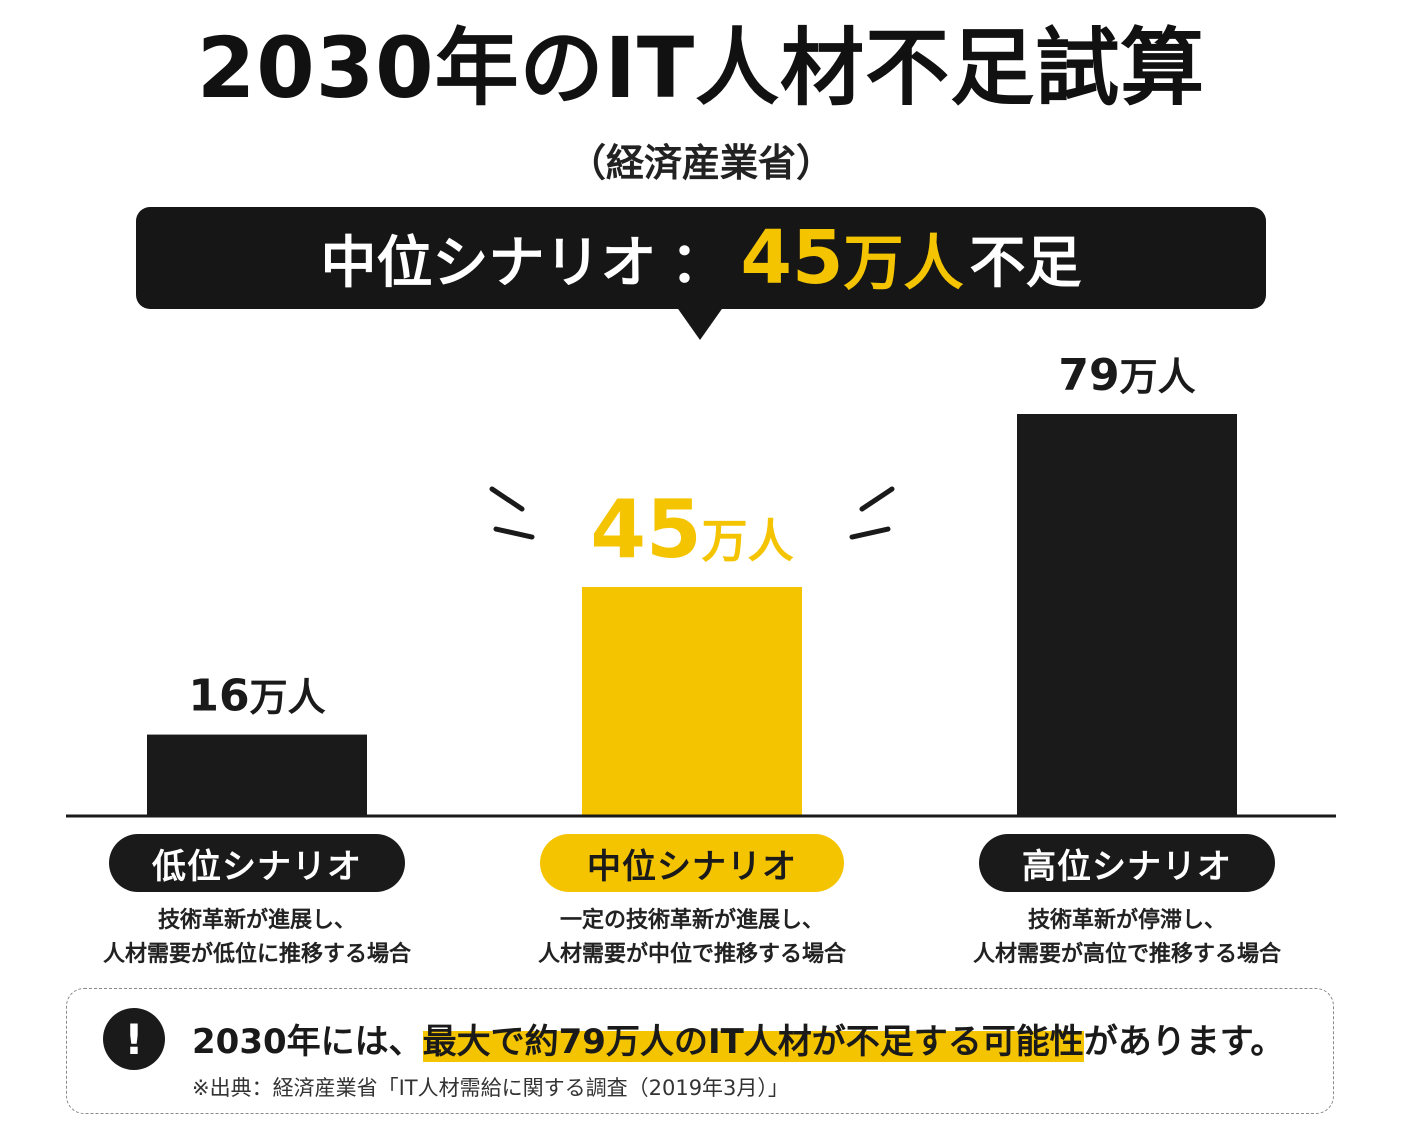  I want to click on value-label-1: 16万人, so click(256, 696).